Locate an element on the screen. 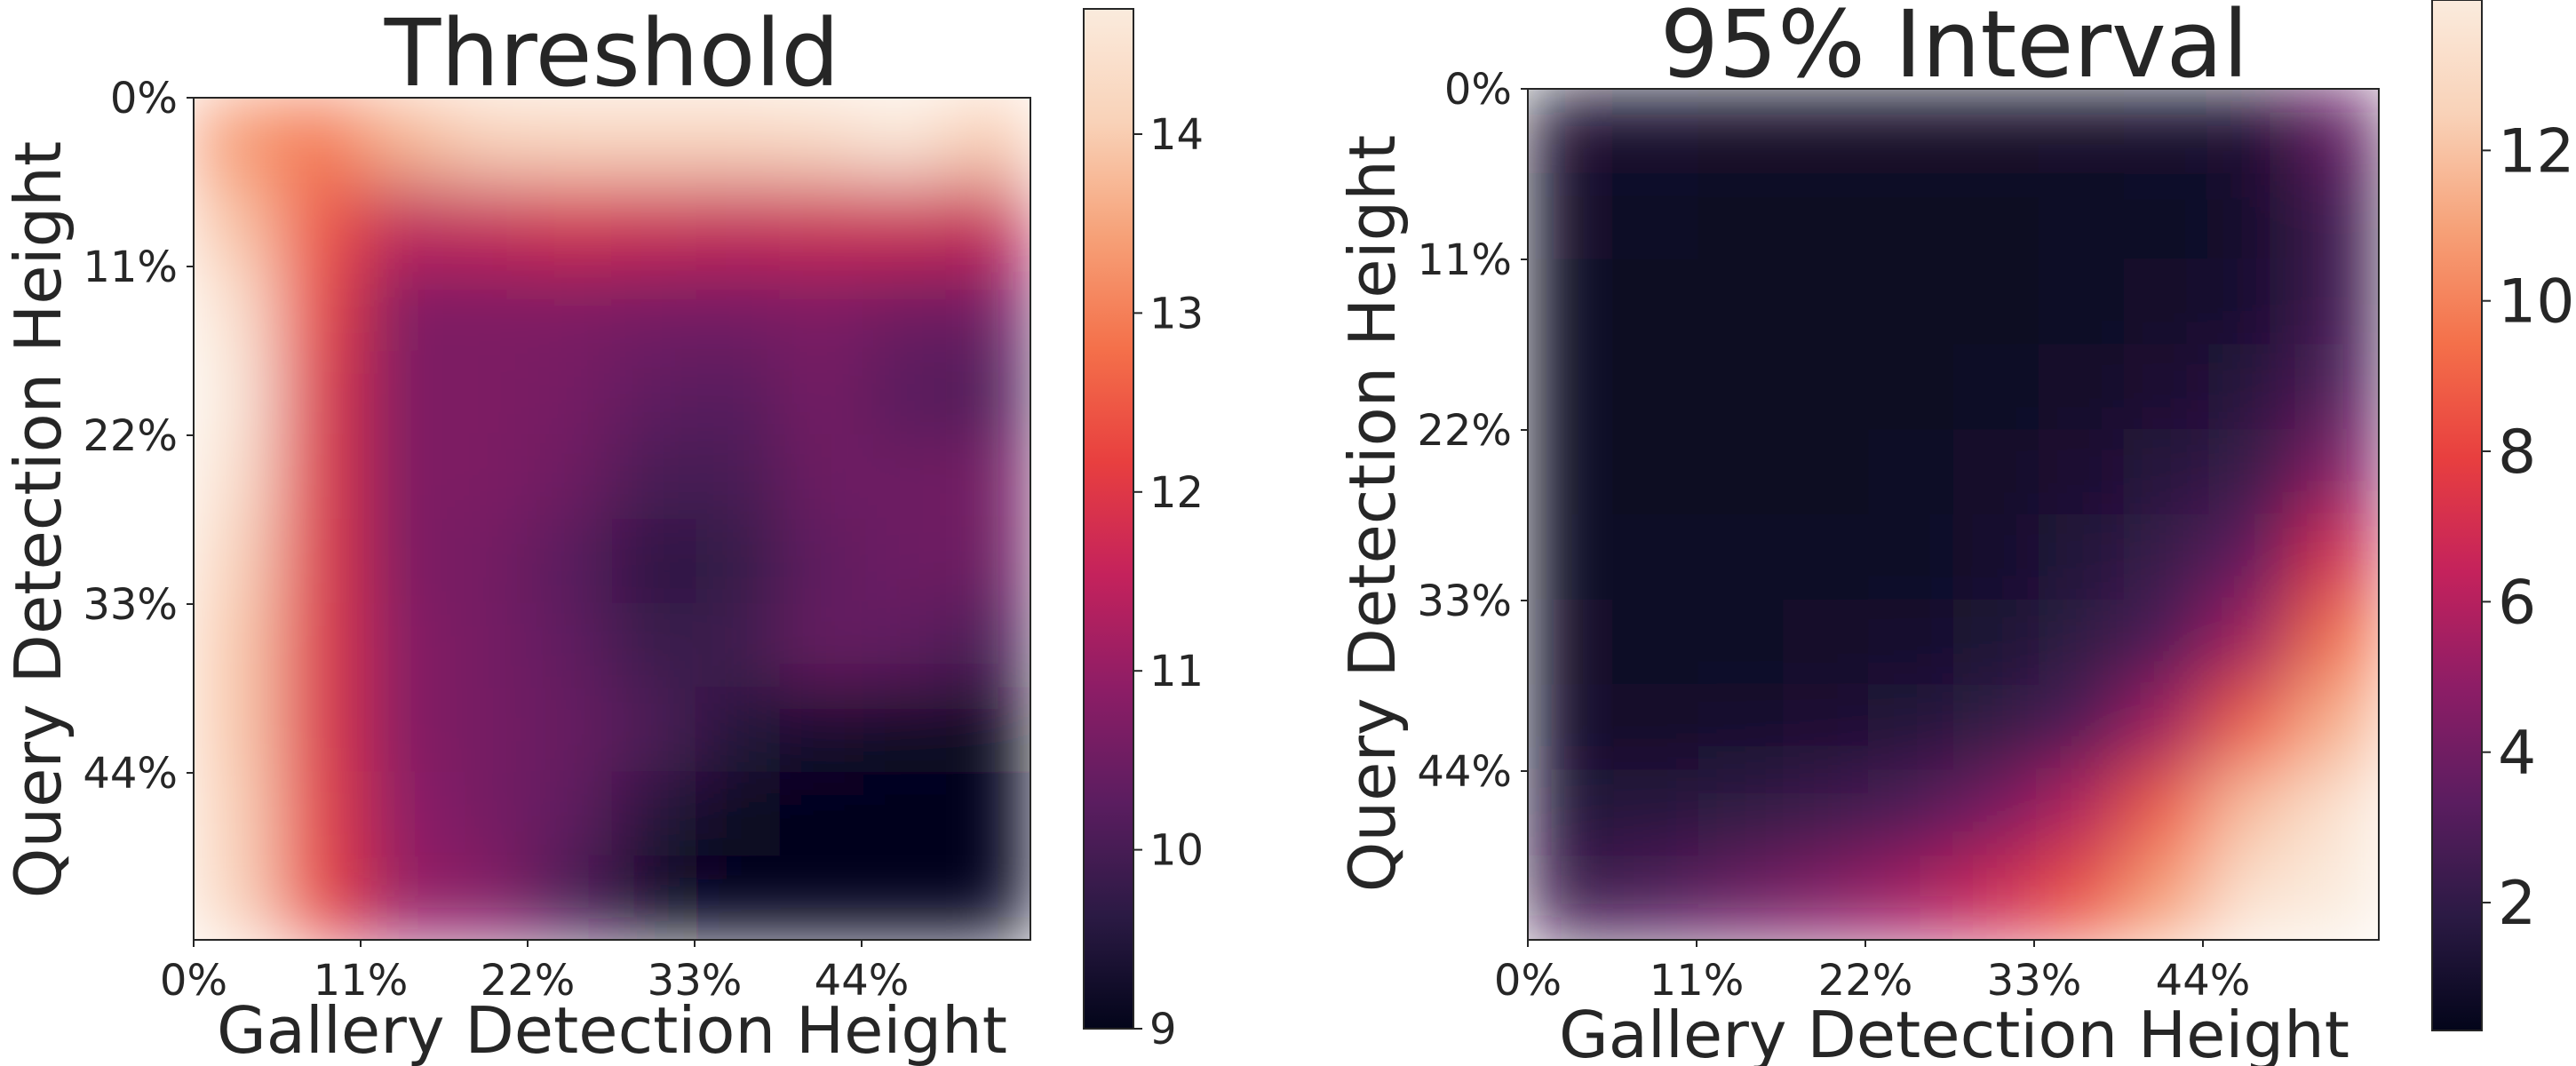  heat-cell-threshold-r1-c0 is located at coordinates (236, 224).